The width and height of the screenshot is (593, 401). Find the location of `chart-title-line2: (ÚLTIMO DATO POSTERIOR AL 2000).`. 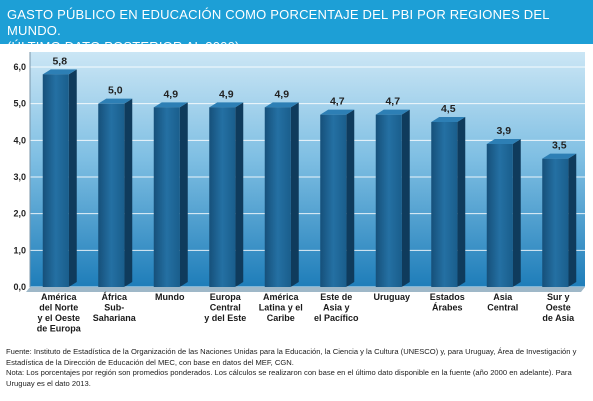

chart-title-line2: (ÚLTIMO DATO POSTERIOR AL 2000). is located at coordinates (125, 46).